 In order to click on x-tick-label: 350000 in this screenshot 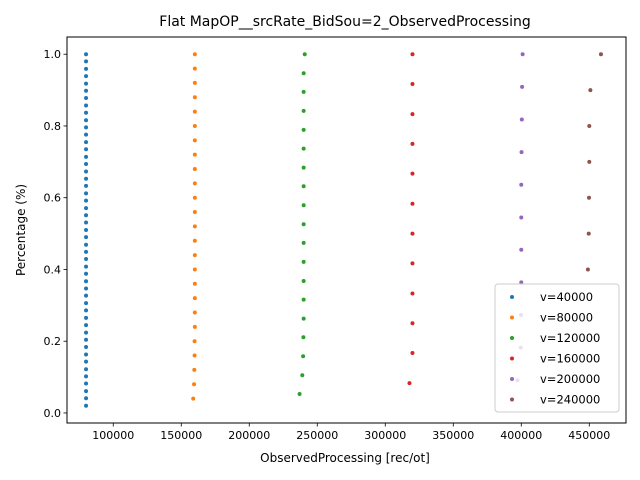, I will do `click(453, 435)`.